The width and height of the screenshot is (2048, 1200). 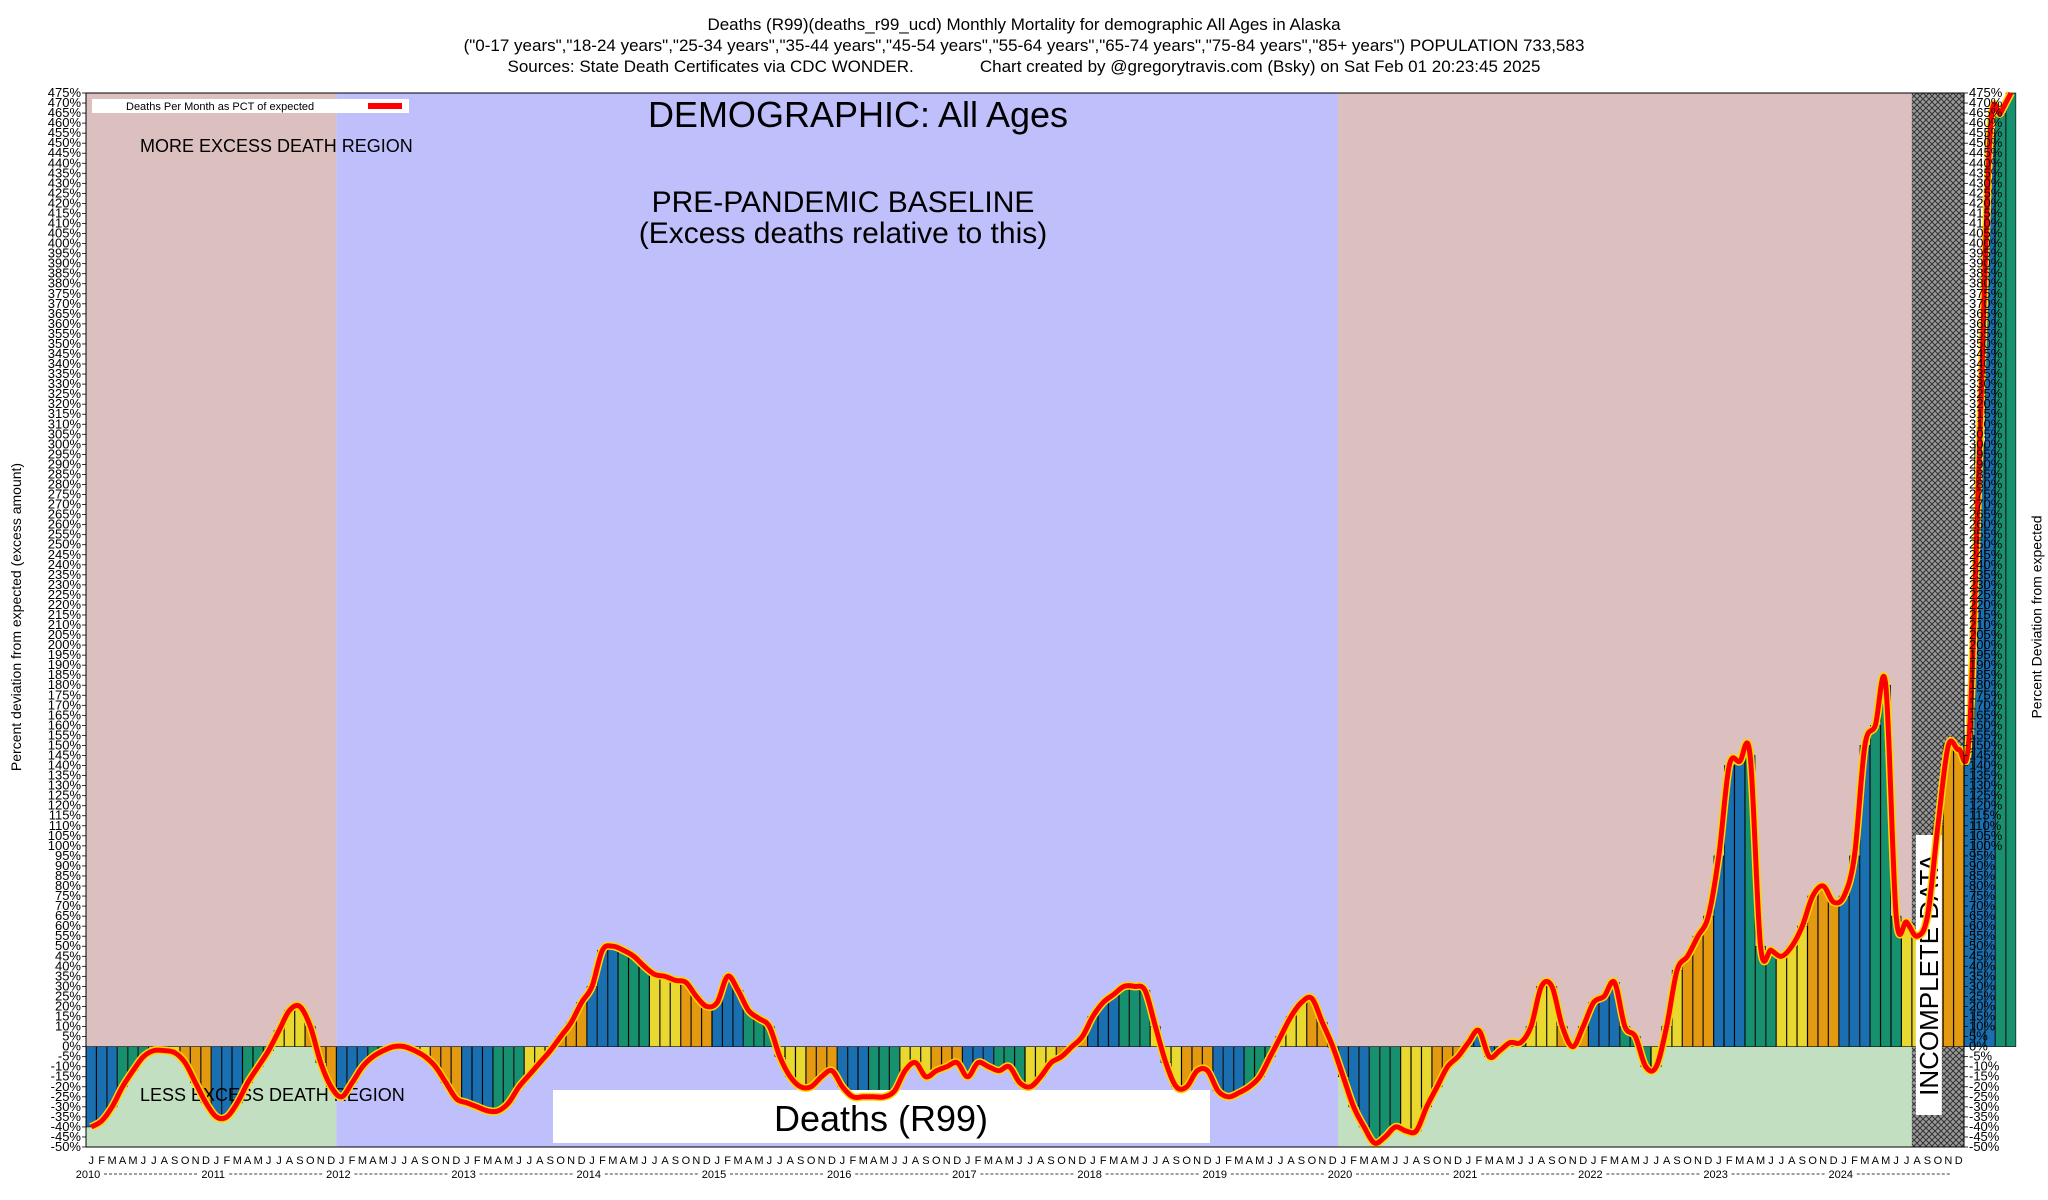 I want to click on ytick-label-right-245: 245%, so click(x=1986, y=554).